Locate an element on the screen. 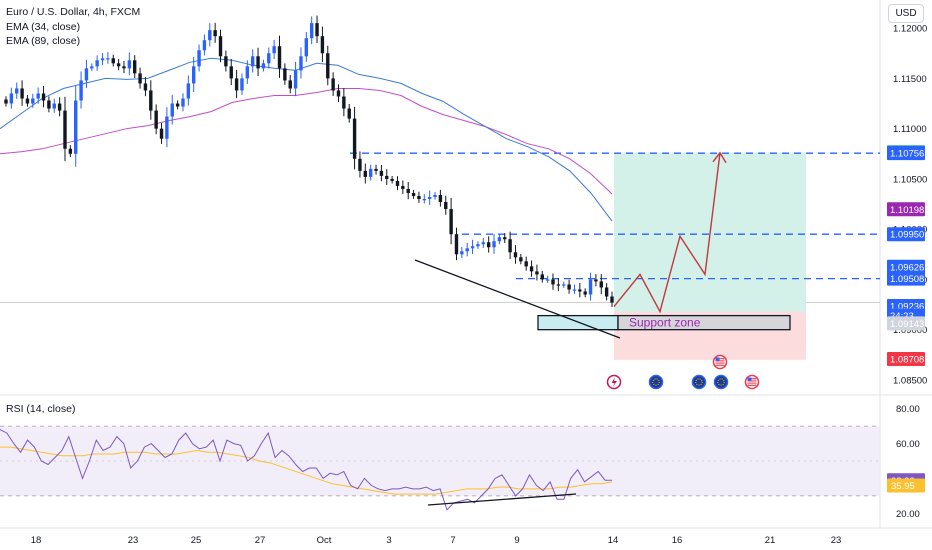  trend-line is located at coordinates (517, 299).